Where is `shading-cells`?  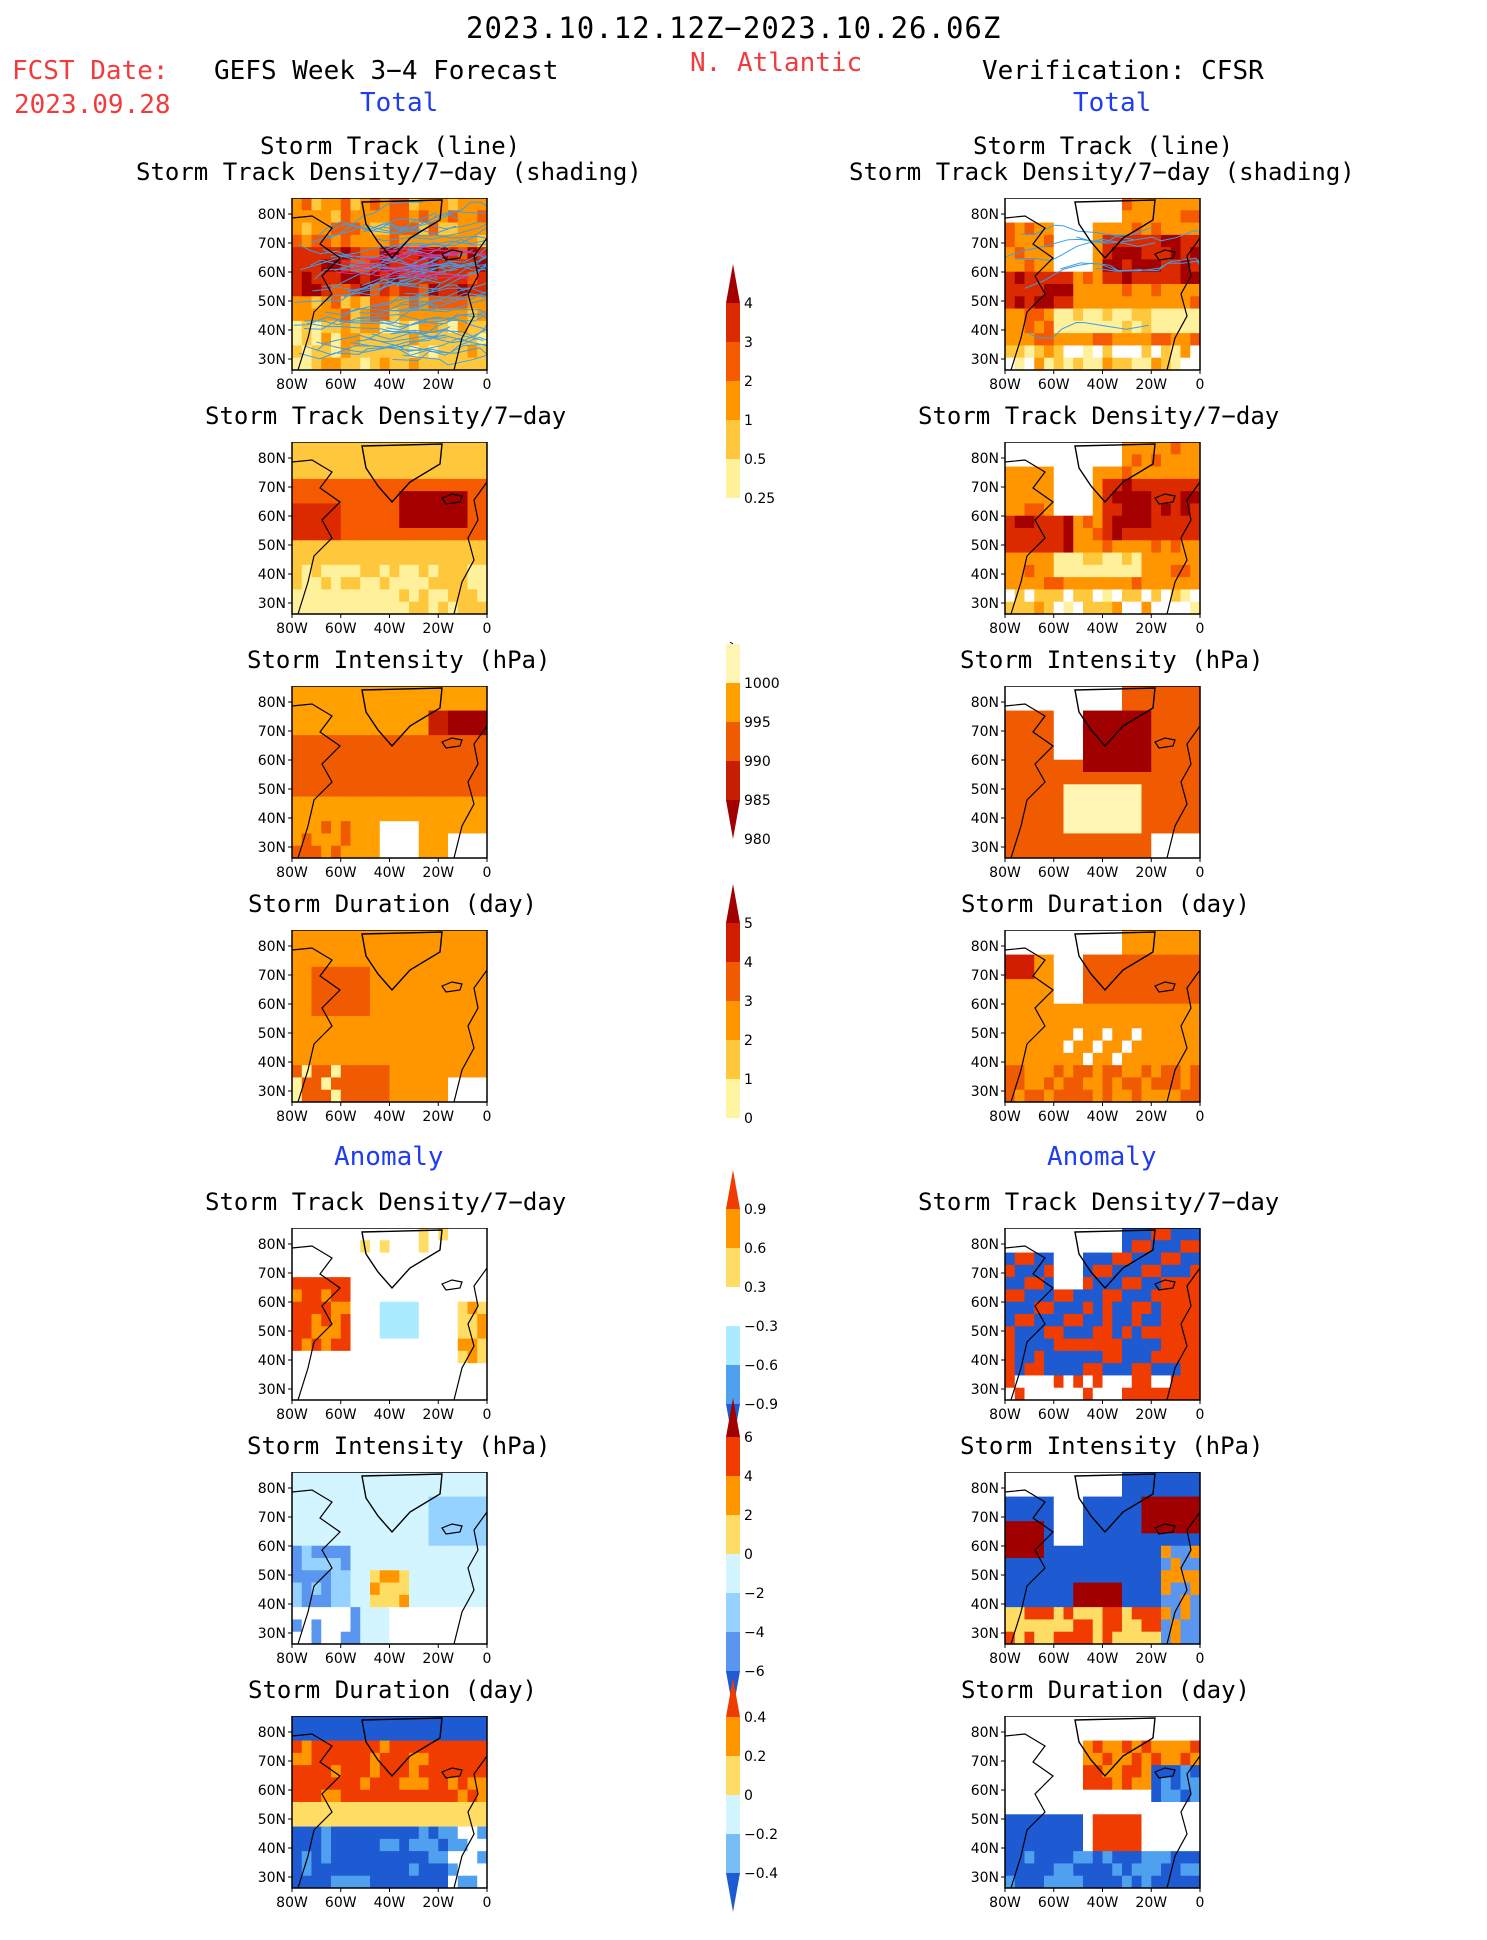
shading-cells is located at coordinates (390, 1314).